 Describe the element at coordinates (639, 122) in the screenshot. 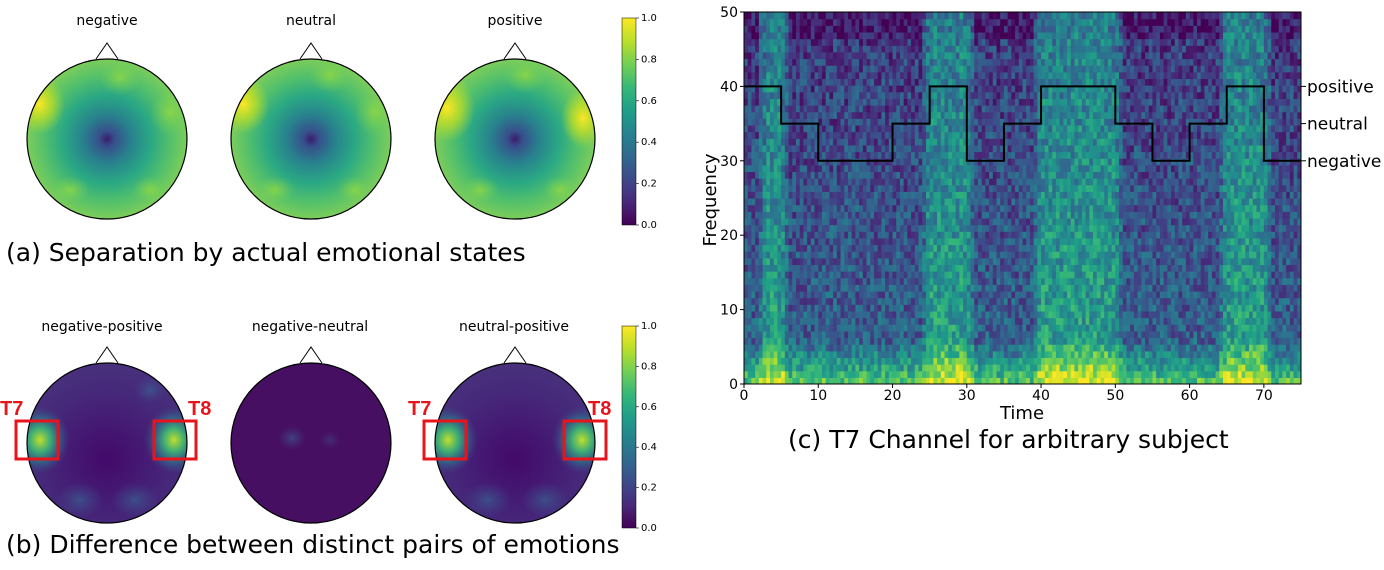

I see `colorbar-a: 0.0 0.2 0.4 0.6 0.8 1.0` at that location.